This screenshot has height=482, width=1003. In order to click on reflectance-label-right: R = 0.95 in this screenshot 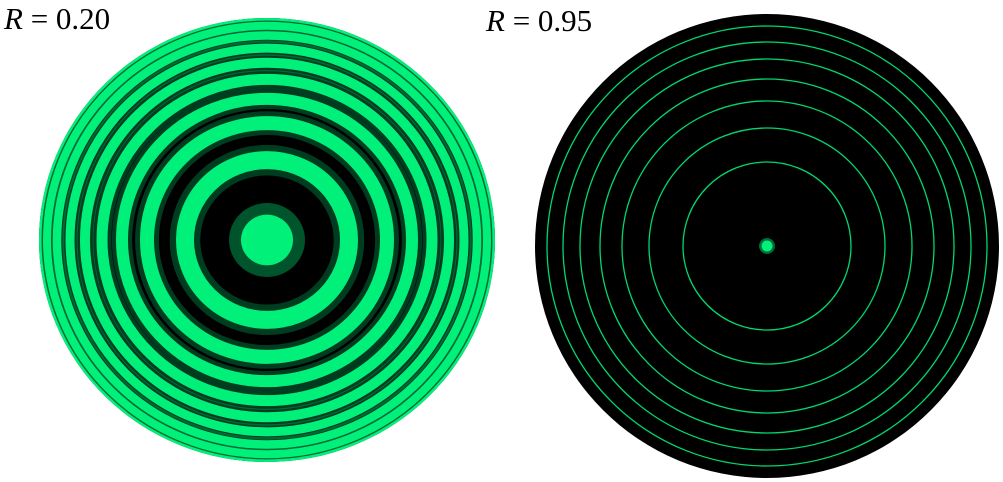, I will do `click(539, 20)`.